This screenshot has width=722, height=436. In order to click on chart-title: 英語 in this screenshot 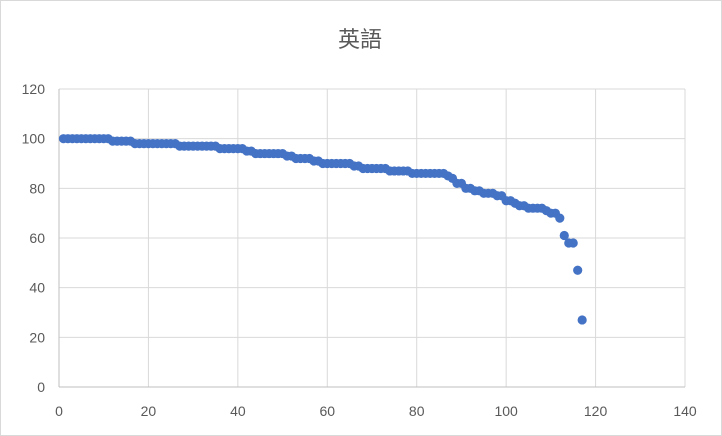, I will do `click(359, 40)`.